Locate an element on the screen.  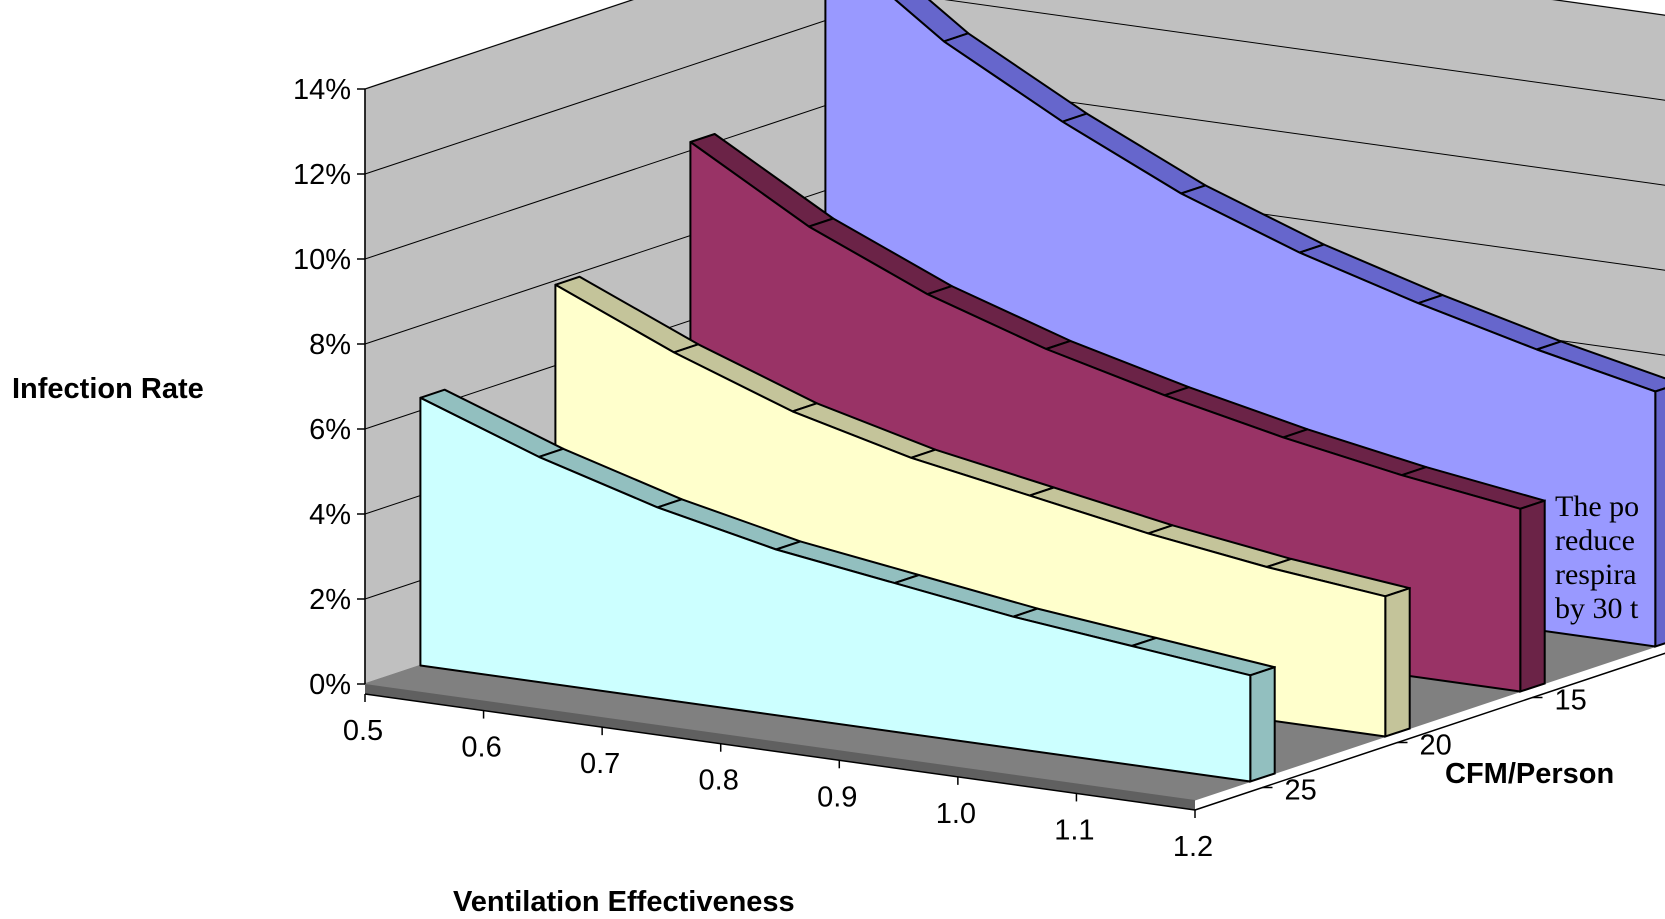
x-tick-label: 0.8 is located at coordinates (719, 781).